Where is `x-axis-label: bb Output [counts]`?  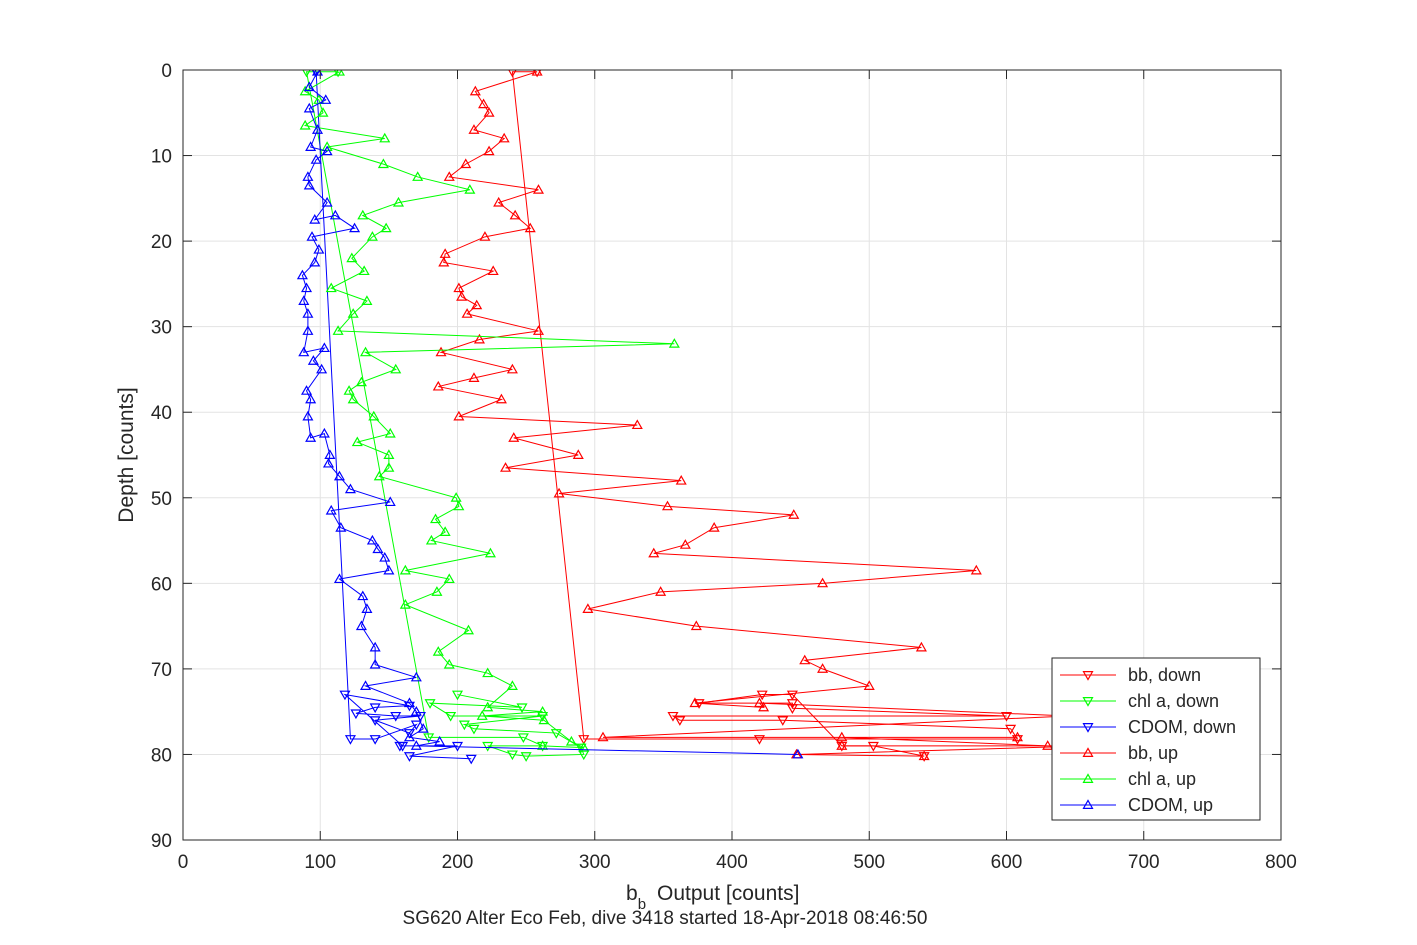
x-axis-label: bb Output [counts] is located at coordinates (712, 897).